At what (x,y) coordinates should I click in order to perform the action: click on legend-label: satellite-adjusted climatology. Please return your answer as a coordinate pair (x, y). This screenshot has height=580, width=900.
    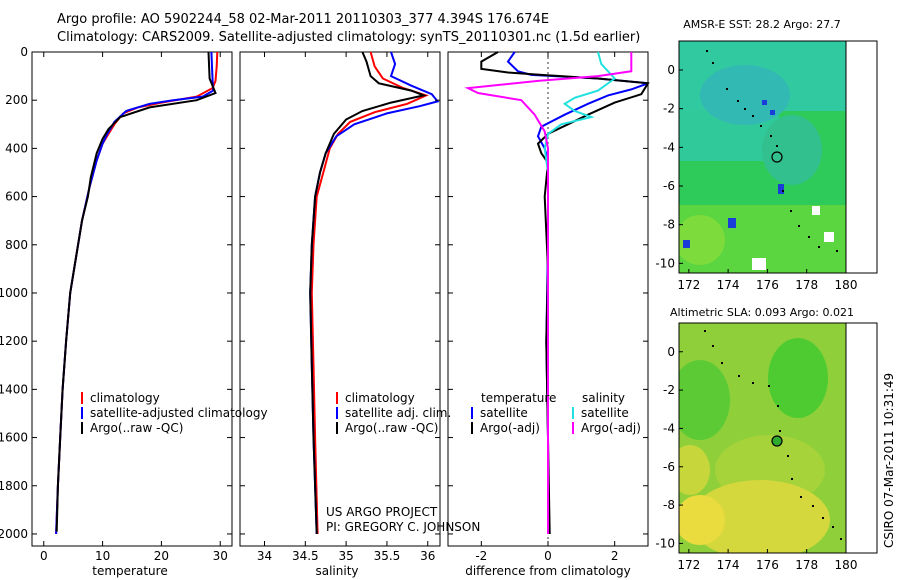
    Looking at the image, I should click on (179, 413).